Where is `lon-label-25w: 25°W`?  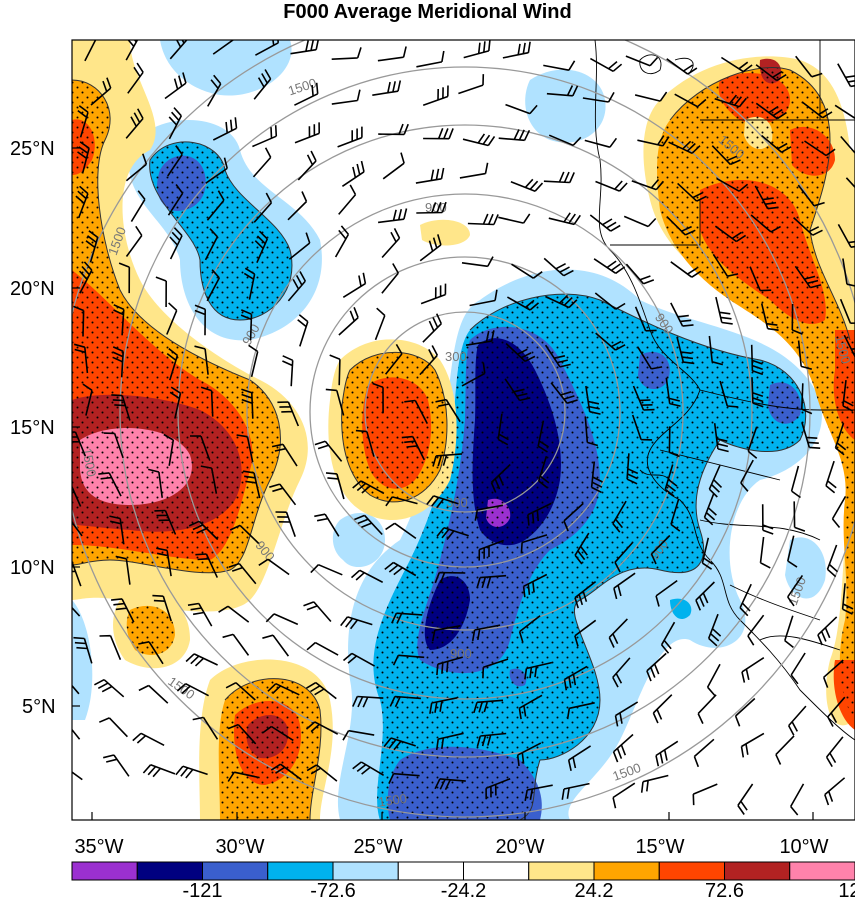
lon-label-25w: 25°W is located at coordinates (377, 847).